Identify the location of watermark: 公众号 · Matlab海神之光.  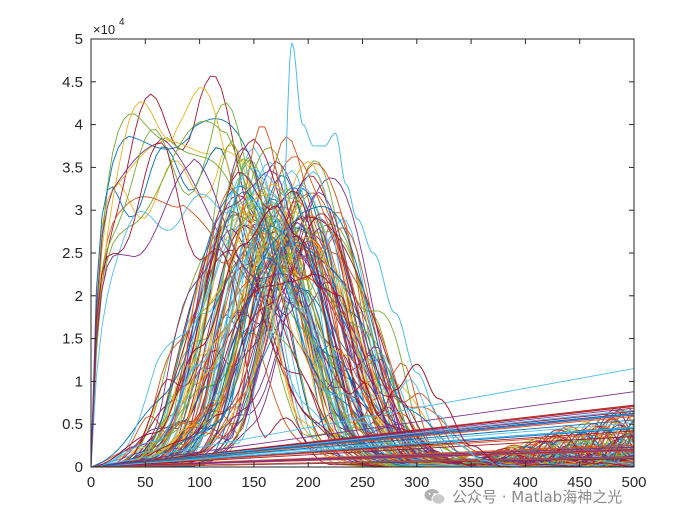
(523, 496).